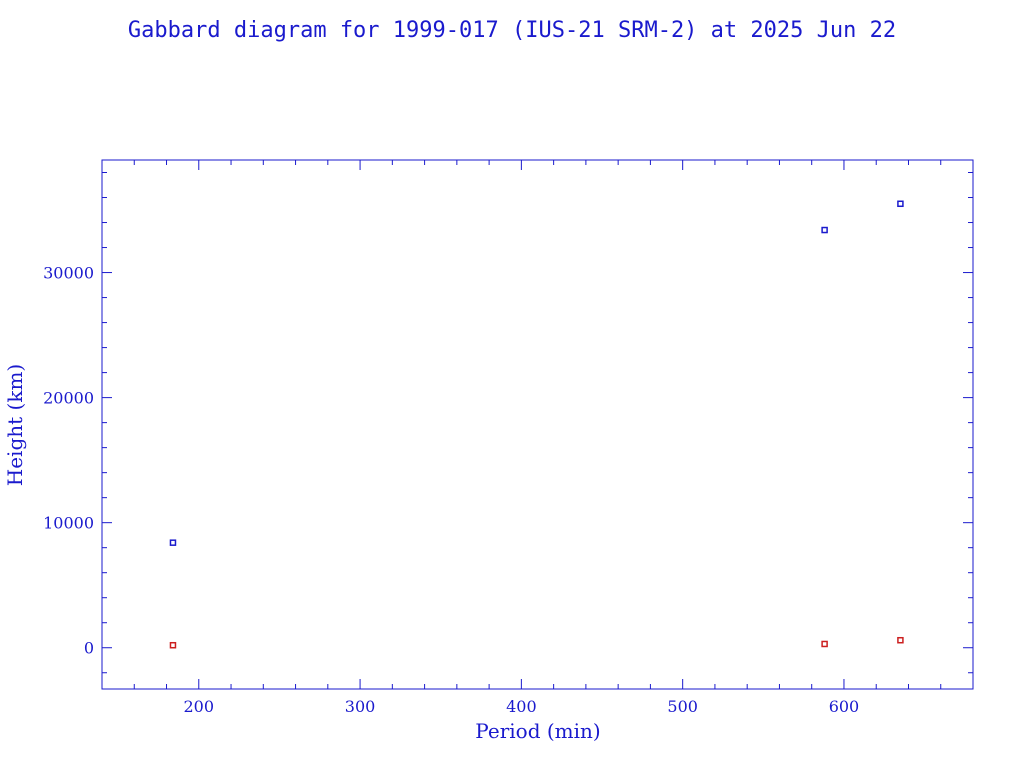 The image size is (1024, 768). What do you see at coordinates (521, 706) in the screenshot?
I see `x-tick-label: 400` at bounding box center [521, 706].